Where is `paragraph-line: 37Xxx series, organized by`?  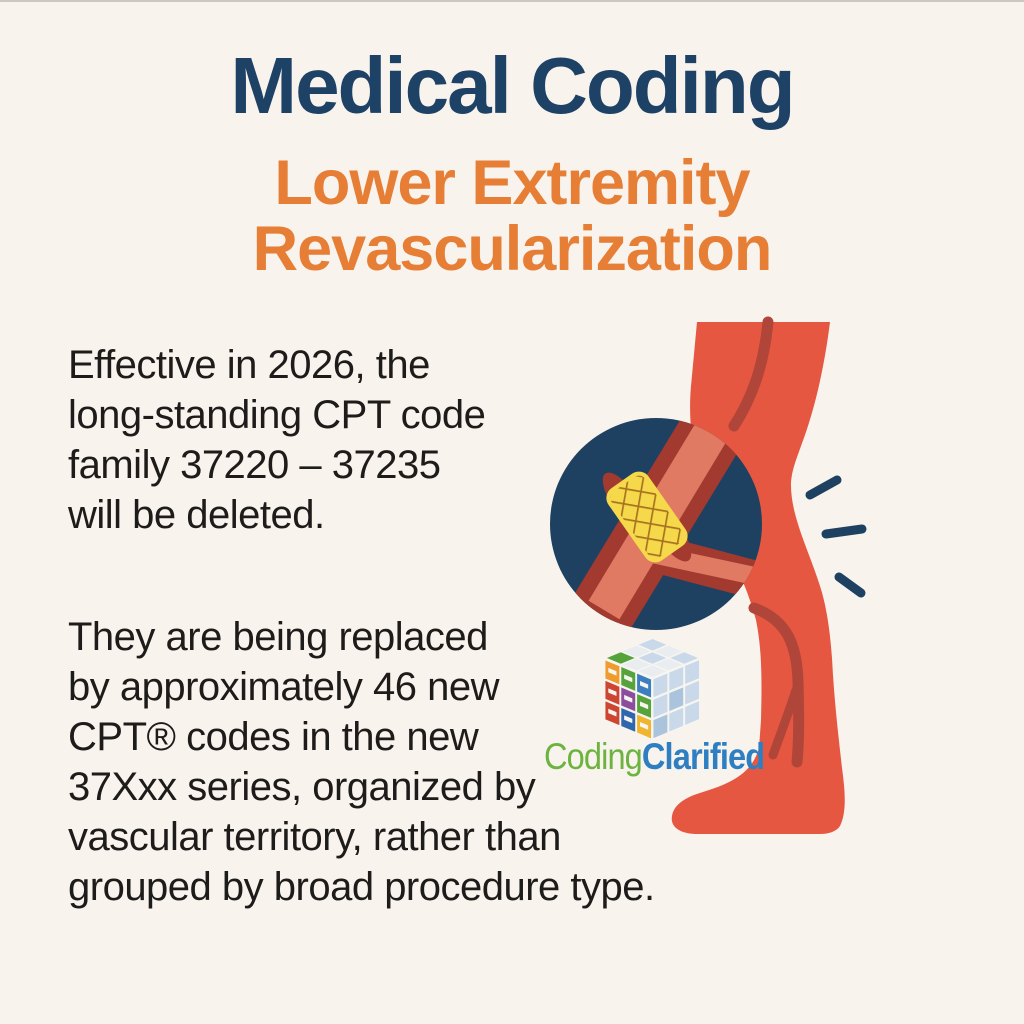
paragraph-line: 37Xxx series, organized by is located at coordinates (302, 787).